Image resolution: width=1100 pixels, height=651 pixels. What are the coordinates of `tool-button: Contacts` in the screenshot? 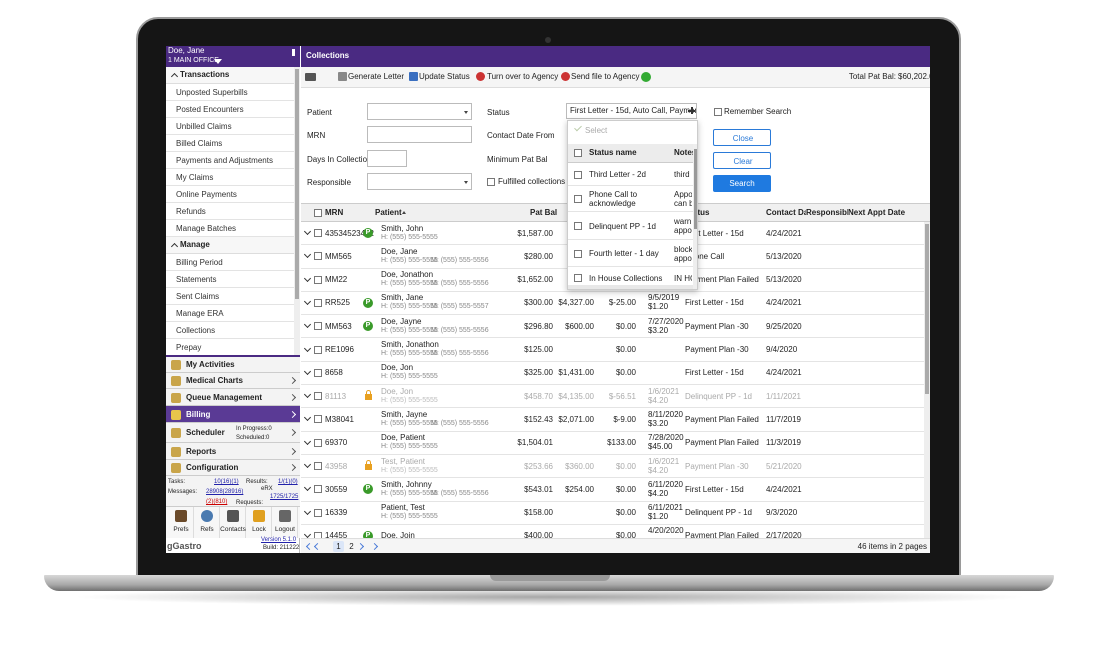 It's located at (233, 522).